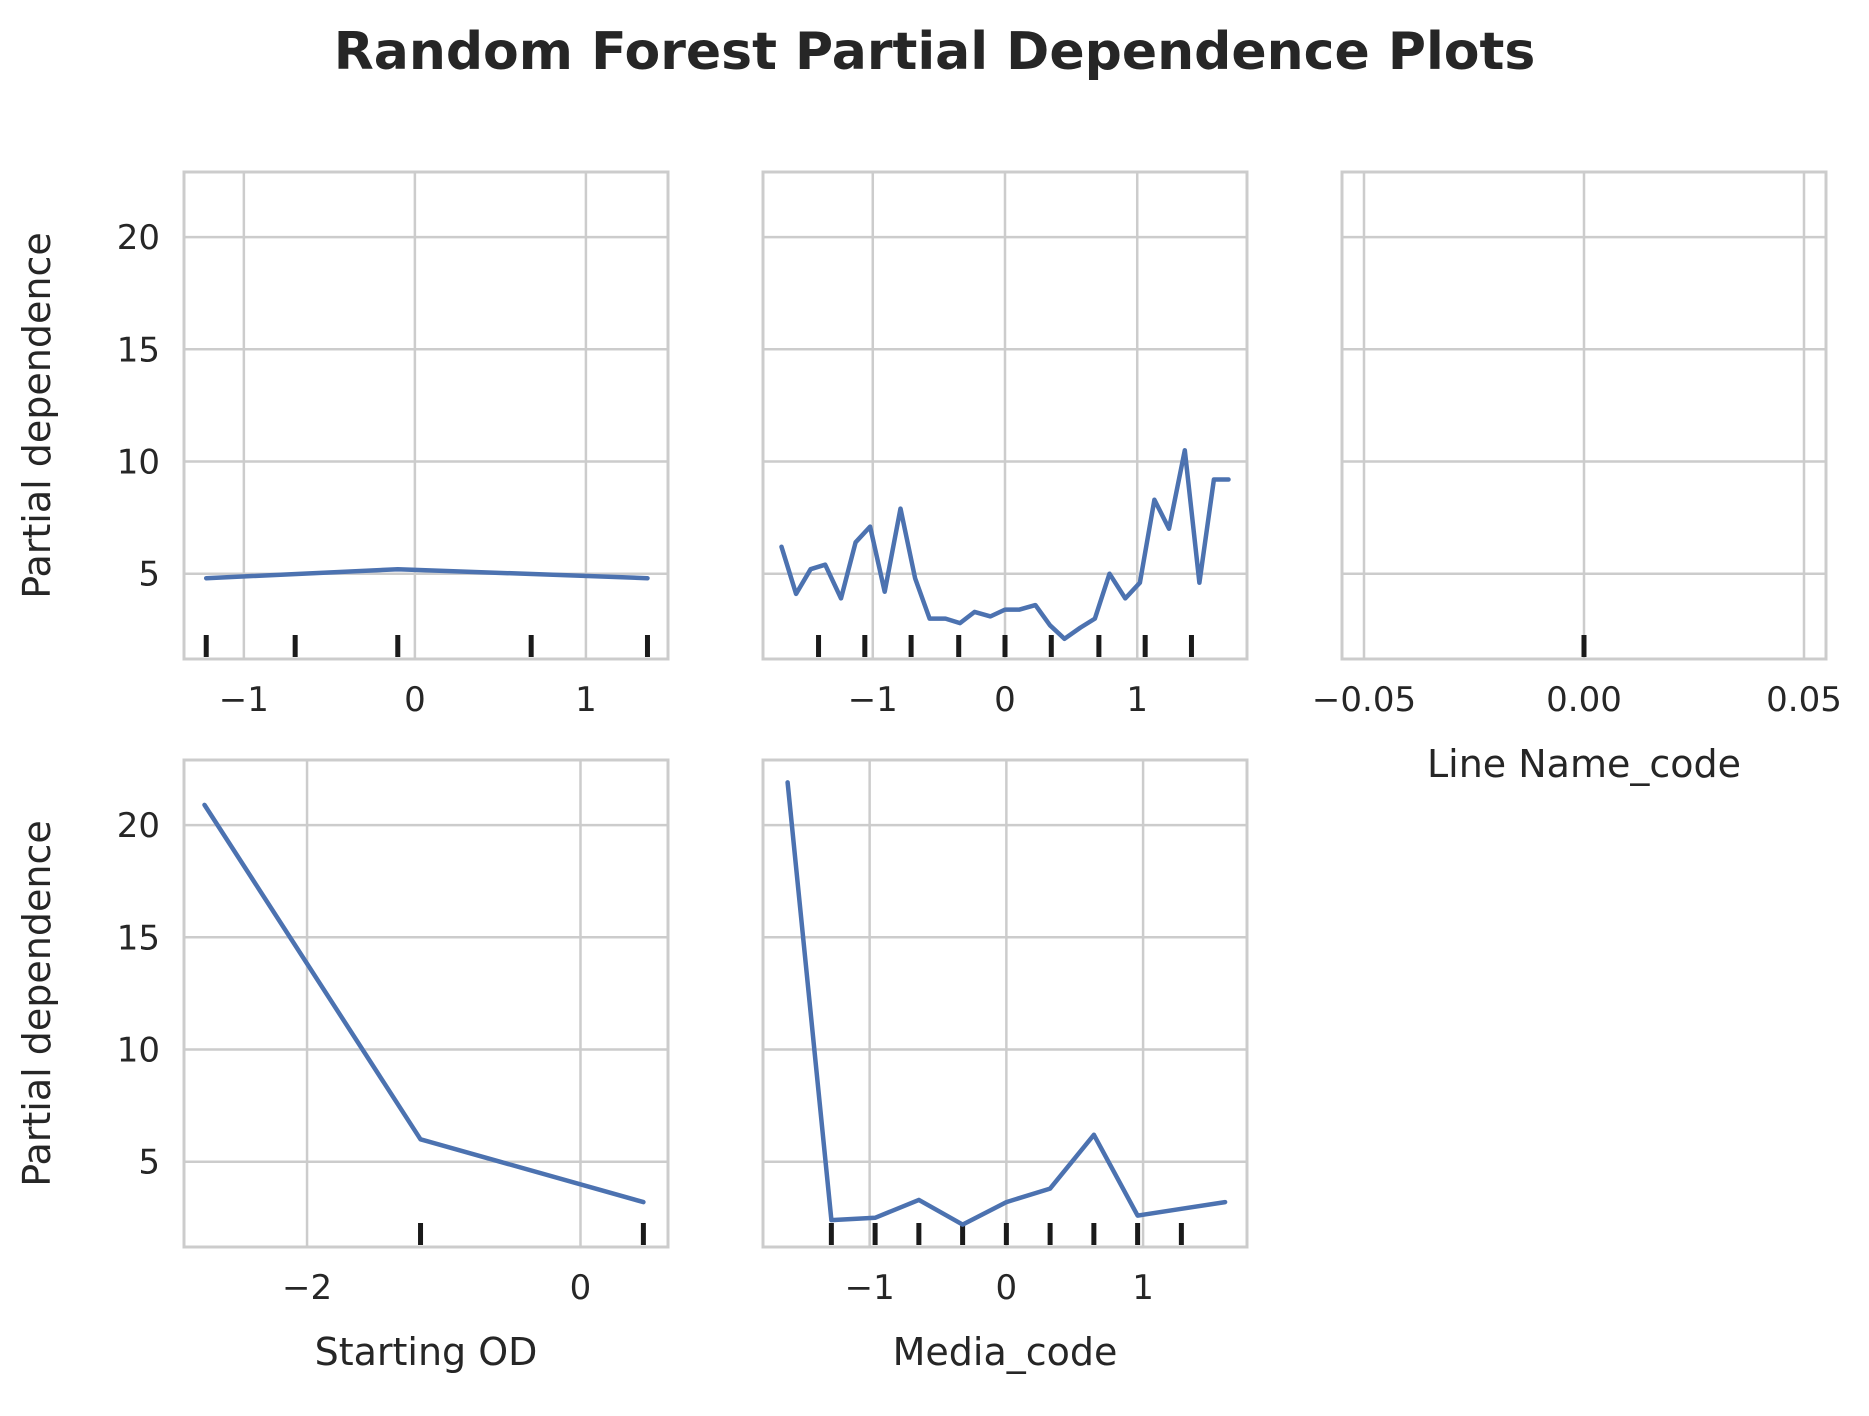  I want to click on figure-title: Random Forest Partial Dependence Plots, so click(934, 52).